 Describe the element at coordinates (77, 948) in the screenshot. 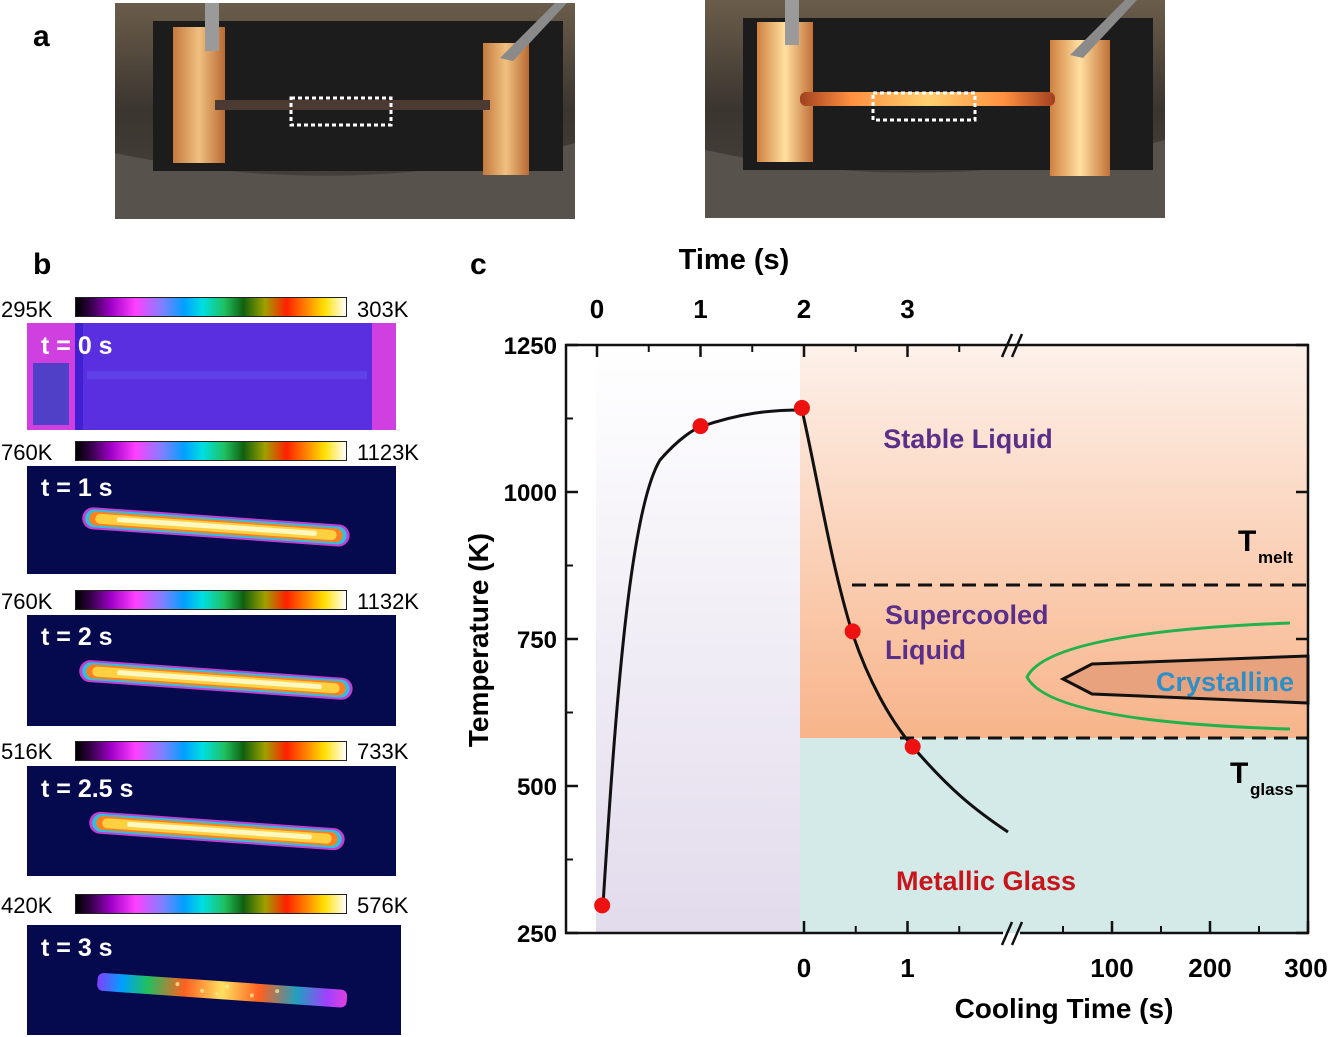

I see `frame-time-label: t = 3 s` at that location.